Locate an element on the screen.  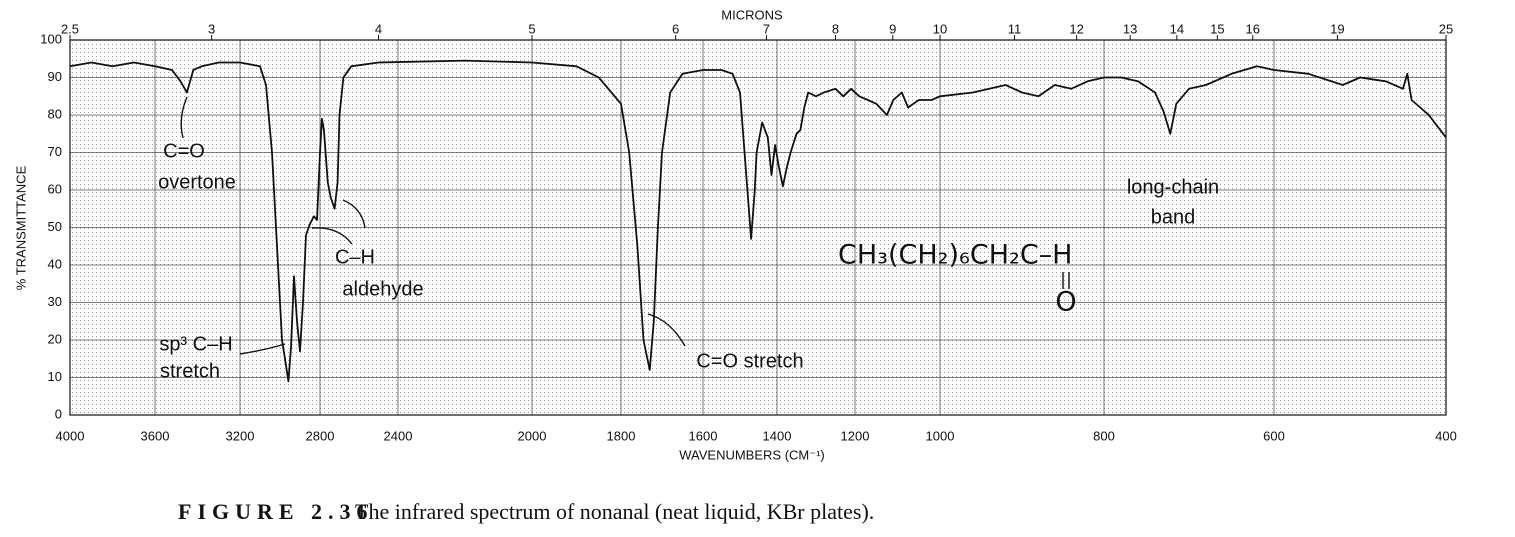
x-tick-label: 4000 is located at coordinates (70, 435).